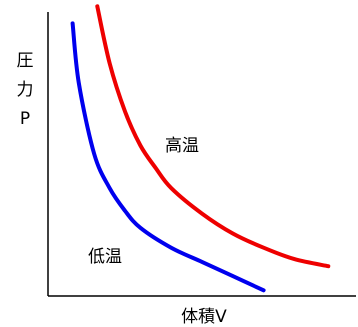 Image resolution: width=358 pixels, height=327 pixels. What do you see at coordinates (182, 146) in the screenshot?
I see `series-label-high-temp: 高温` at bounding box center [182, 146].